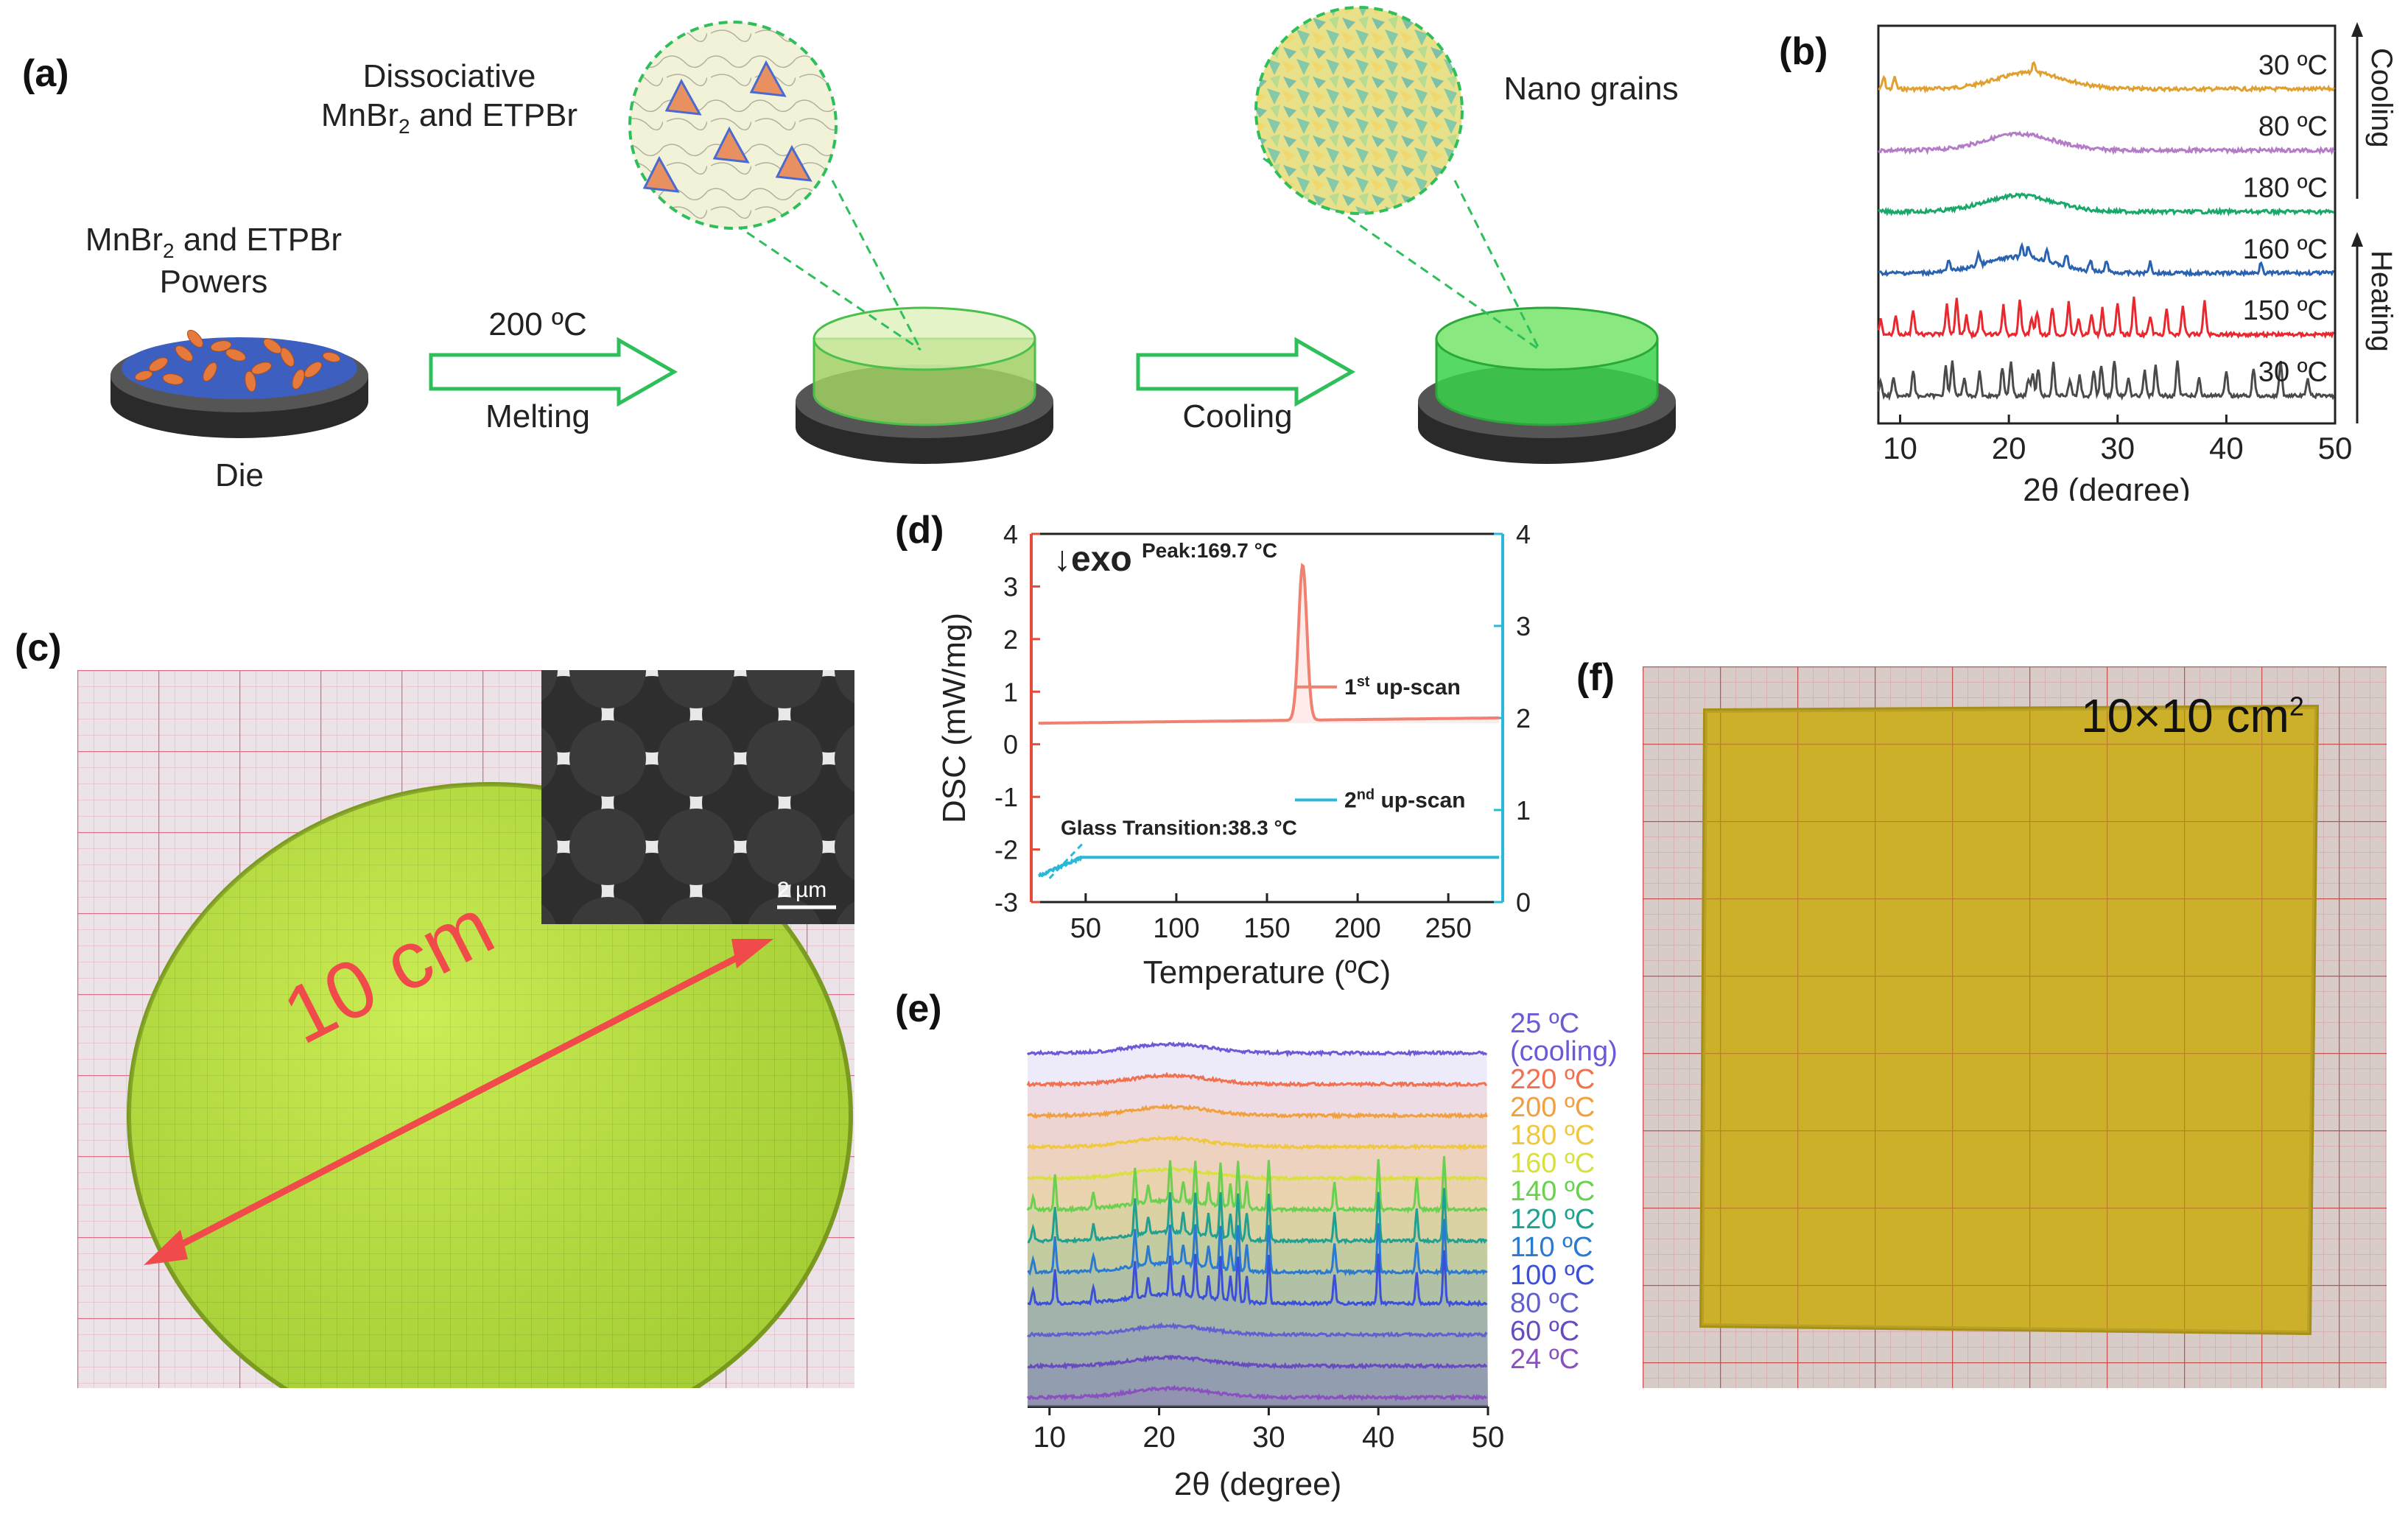 This screenshot has height=1514, width=2408. What do you see at coordinates (1552, 1220) in the screenshot?
I see `series-label: 120 ºC` at bounding box center [1552, 1220].